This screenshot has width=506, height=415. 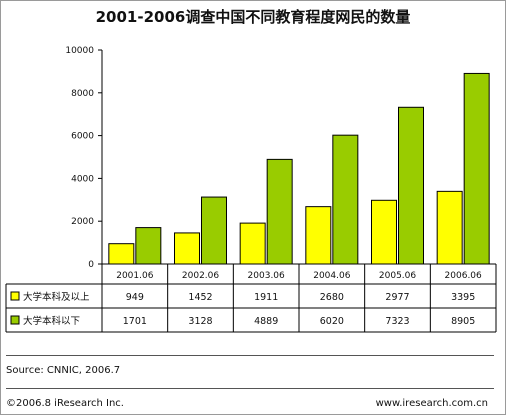 What do you see at coordinates (135, 321) in the screenshot?
I see `data-label: 1701` at bounding box center [135, 321].